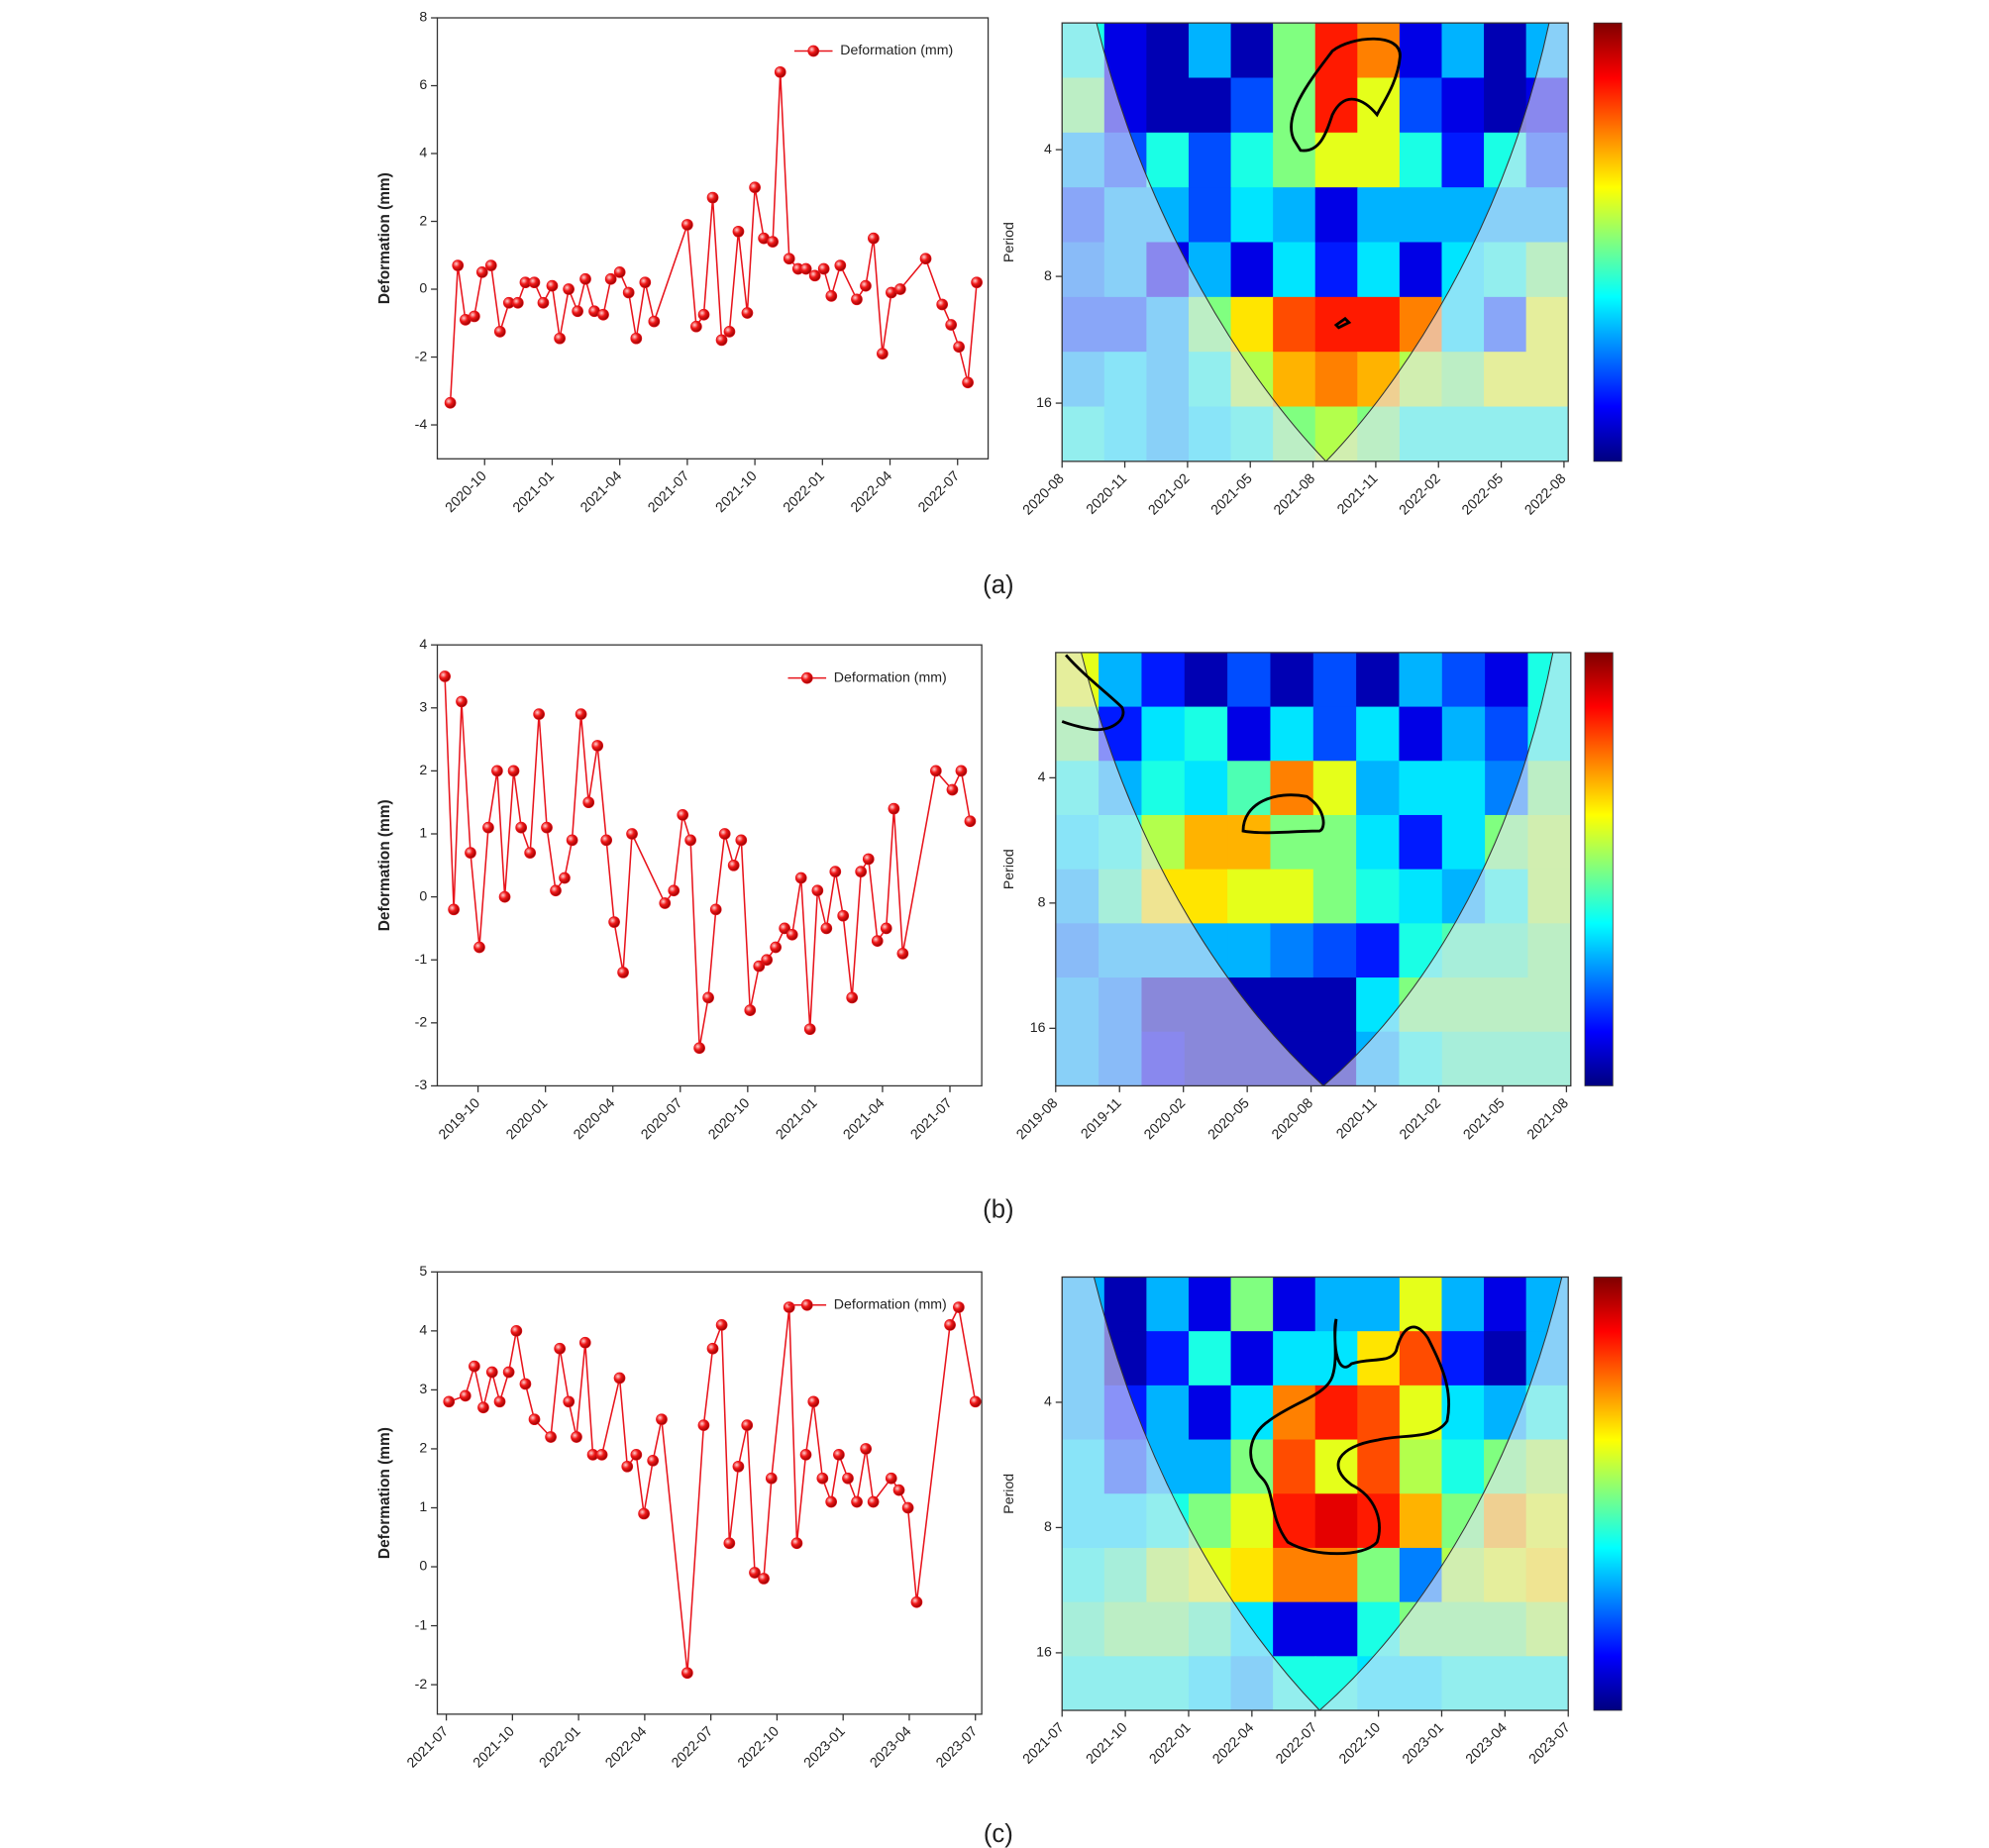 This screenshot has width=1989, height=1848. I want to click on cone-of-influence-shade, so click(1315, 1494).